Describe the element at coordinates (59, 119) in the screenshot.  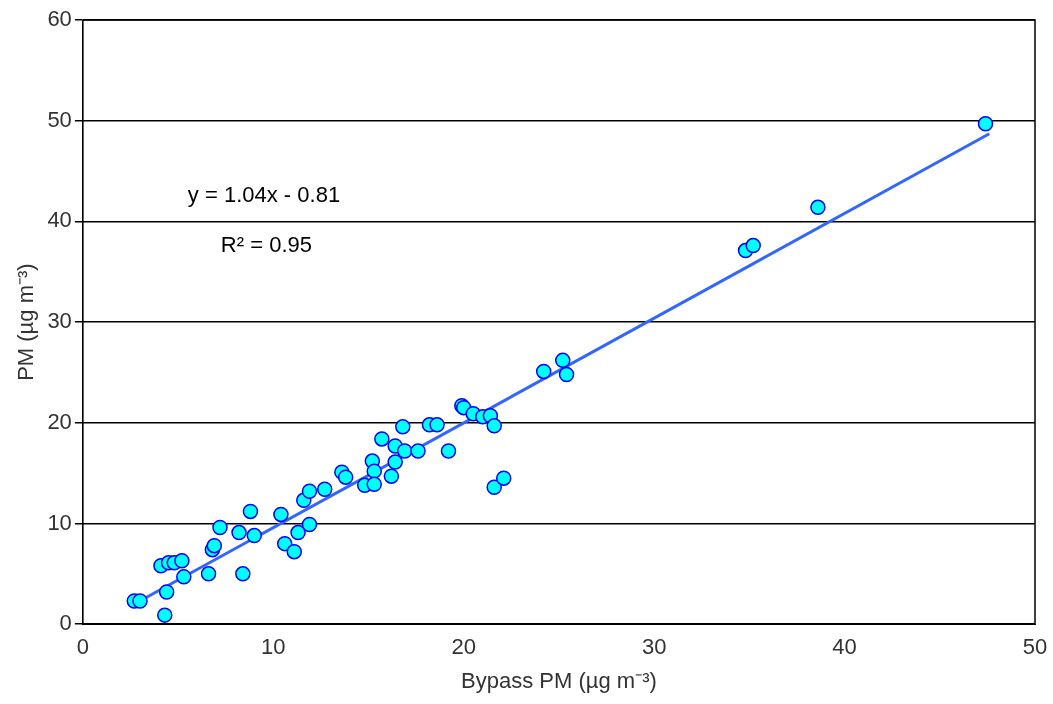
I see `y-tick-label: 50` at that location.